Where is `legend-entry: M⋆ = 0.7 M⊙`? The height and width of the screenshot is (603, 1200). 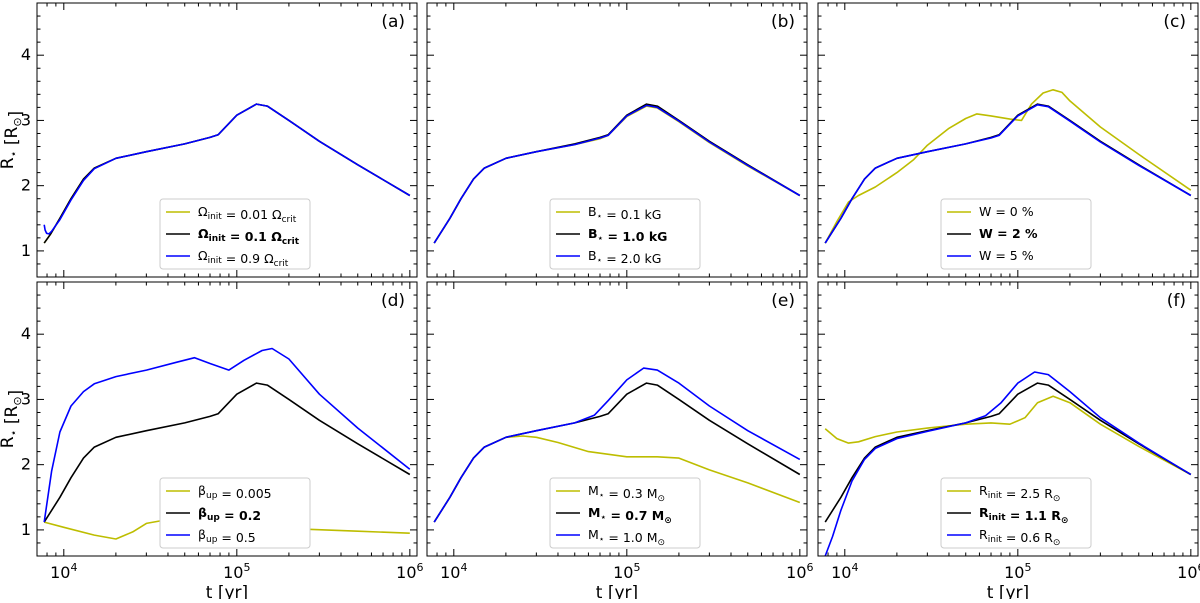 legend-entry: M⋆ = 0.7 M⊙ is located at coordinates (630, 515).